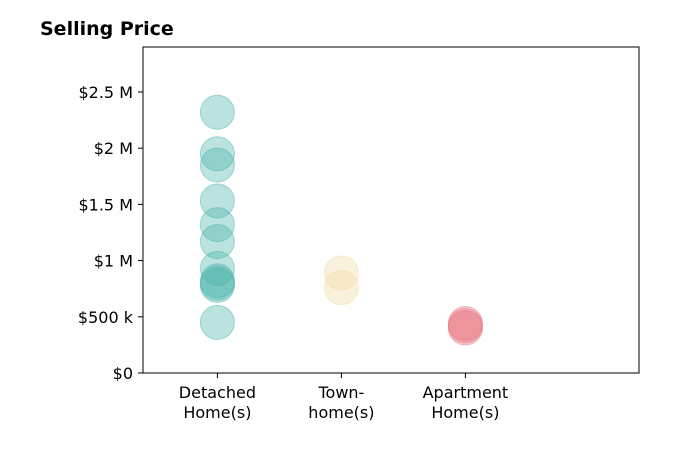 This screenshot has height=462, width=679. I want to click on y-tick-label: $0, so click(123, 373).